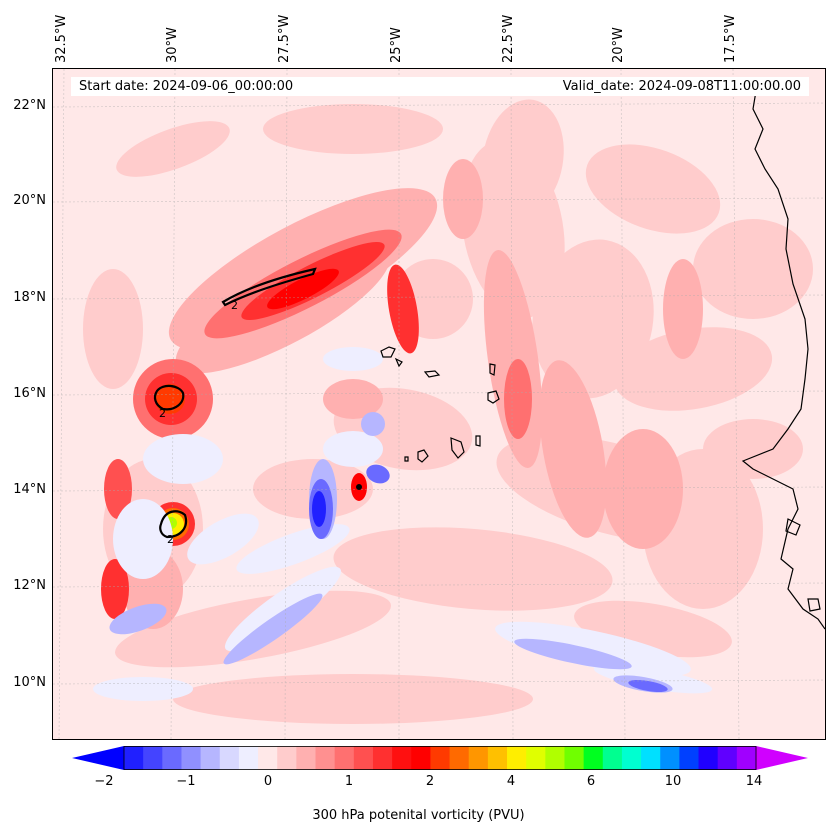 The width and height of the screenshot is (837, 836). Describe the element at coordinates (186, 781) in the screenshot. I see `colorbar-tick-label: −1` at that location.